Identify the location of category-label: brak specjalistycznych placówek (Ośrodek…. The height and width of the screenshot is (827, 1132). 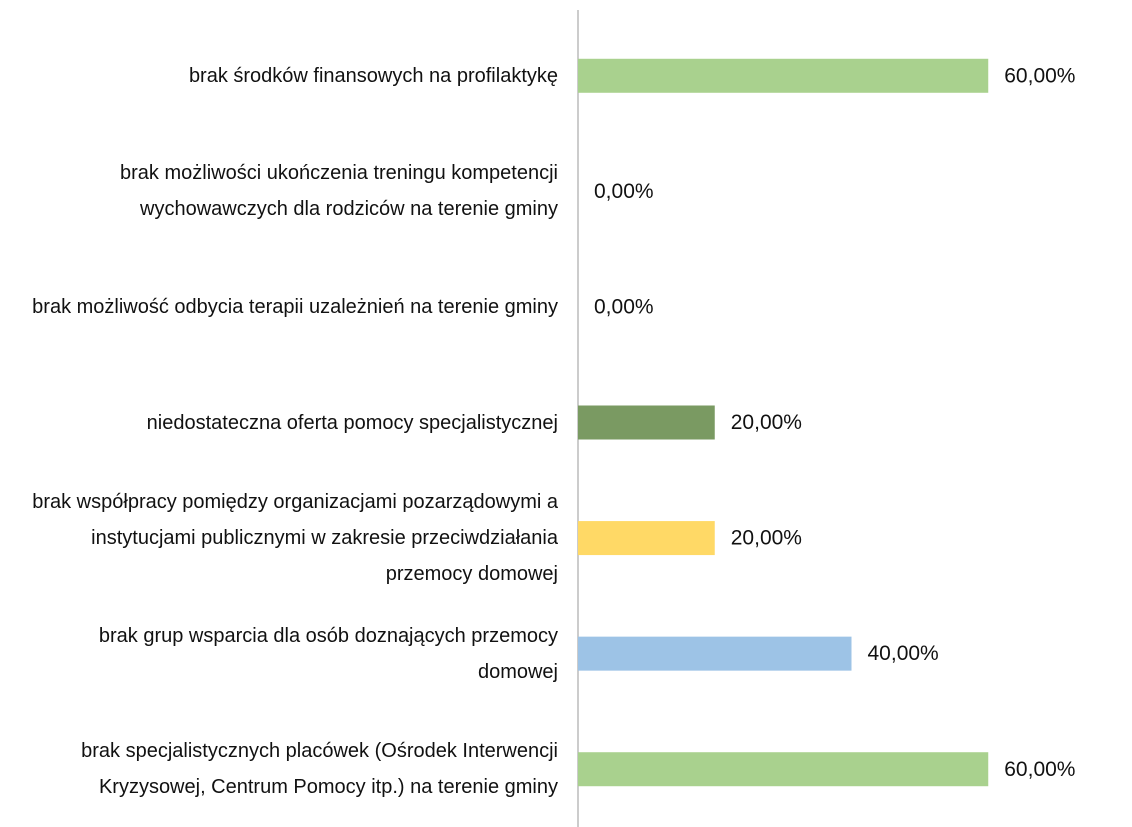
(319, 769).